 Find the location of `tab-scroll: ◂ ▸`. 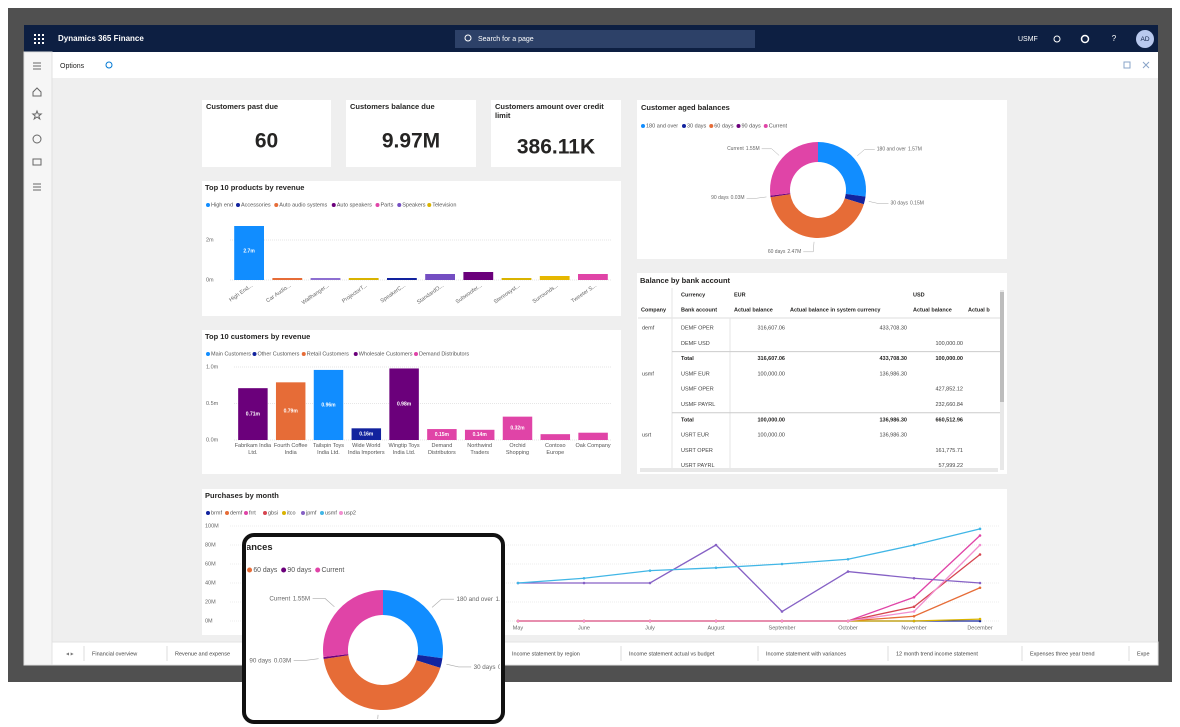

tab-scroll: ◂ ▸ is located at coordinates (70, 655).